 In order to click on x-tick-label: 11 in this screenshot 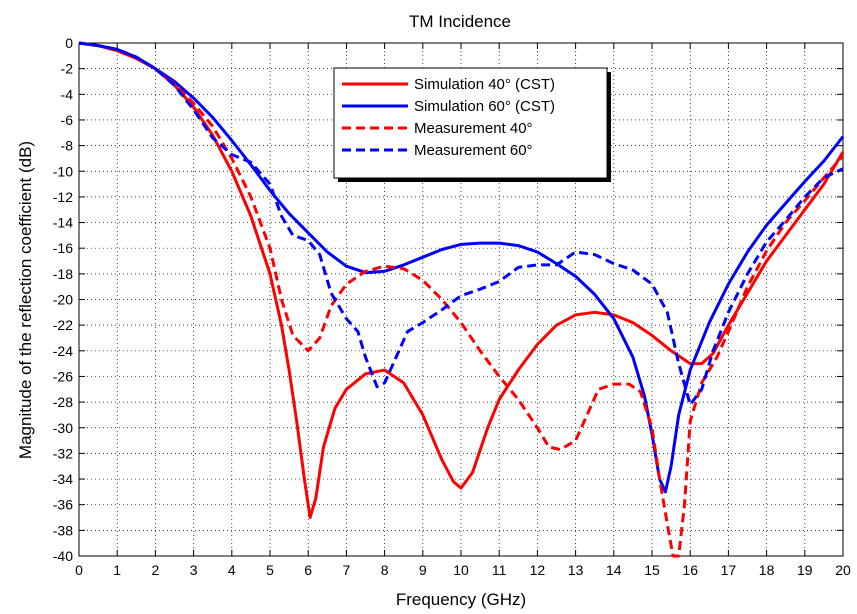, I will do `click(499, 570)`.